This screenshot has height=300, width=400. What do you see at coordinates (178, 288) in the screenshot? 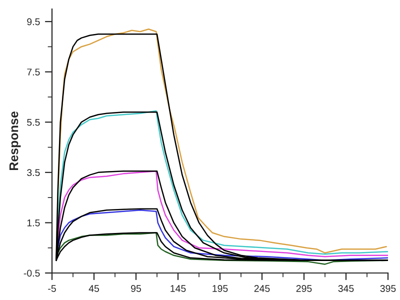
I see `x-tick-label: 145` at bounding box center [178, 288].